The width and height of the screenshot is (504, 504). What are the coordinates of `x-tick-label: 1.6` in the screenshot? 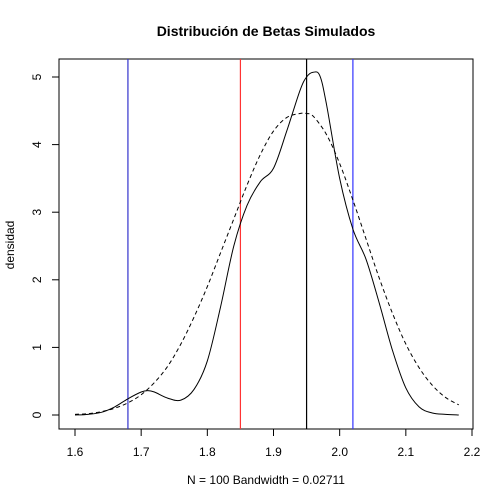 It's located at (75, 452).